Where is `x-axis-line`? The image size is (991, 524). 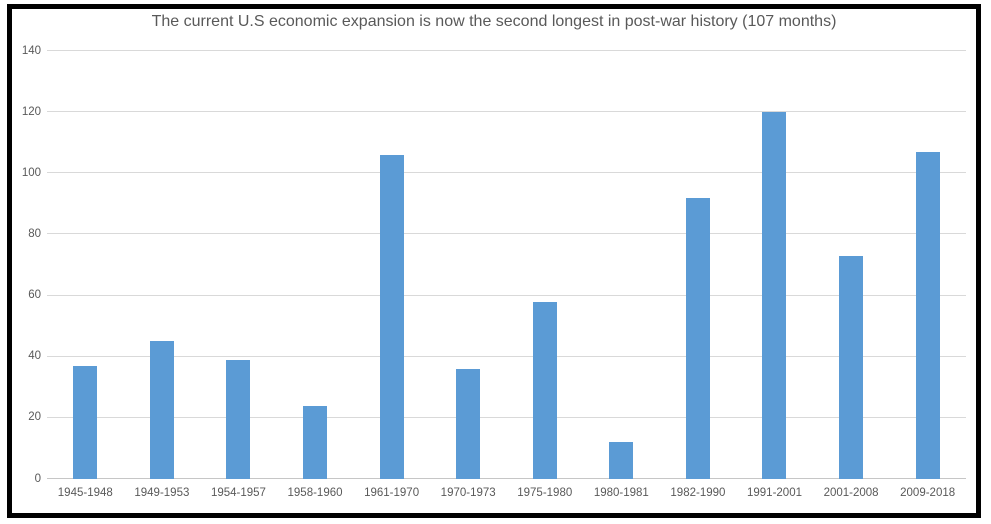
x-axis-line is located at coordinates (506, 478).